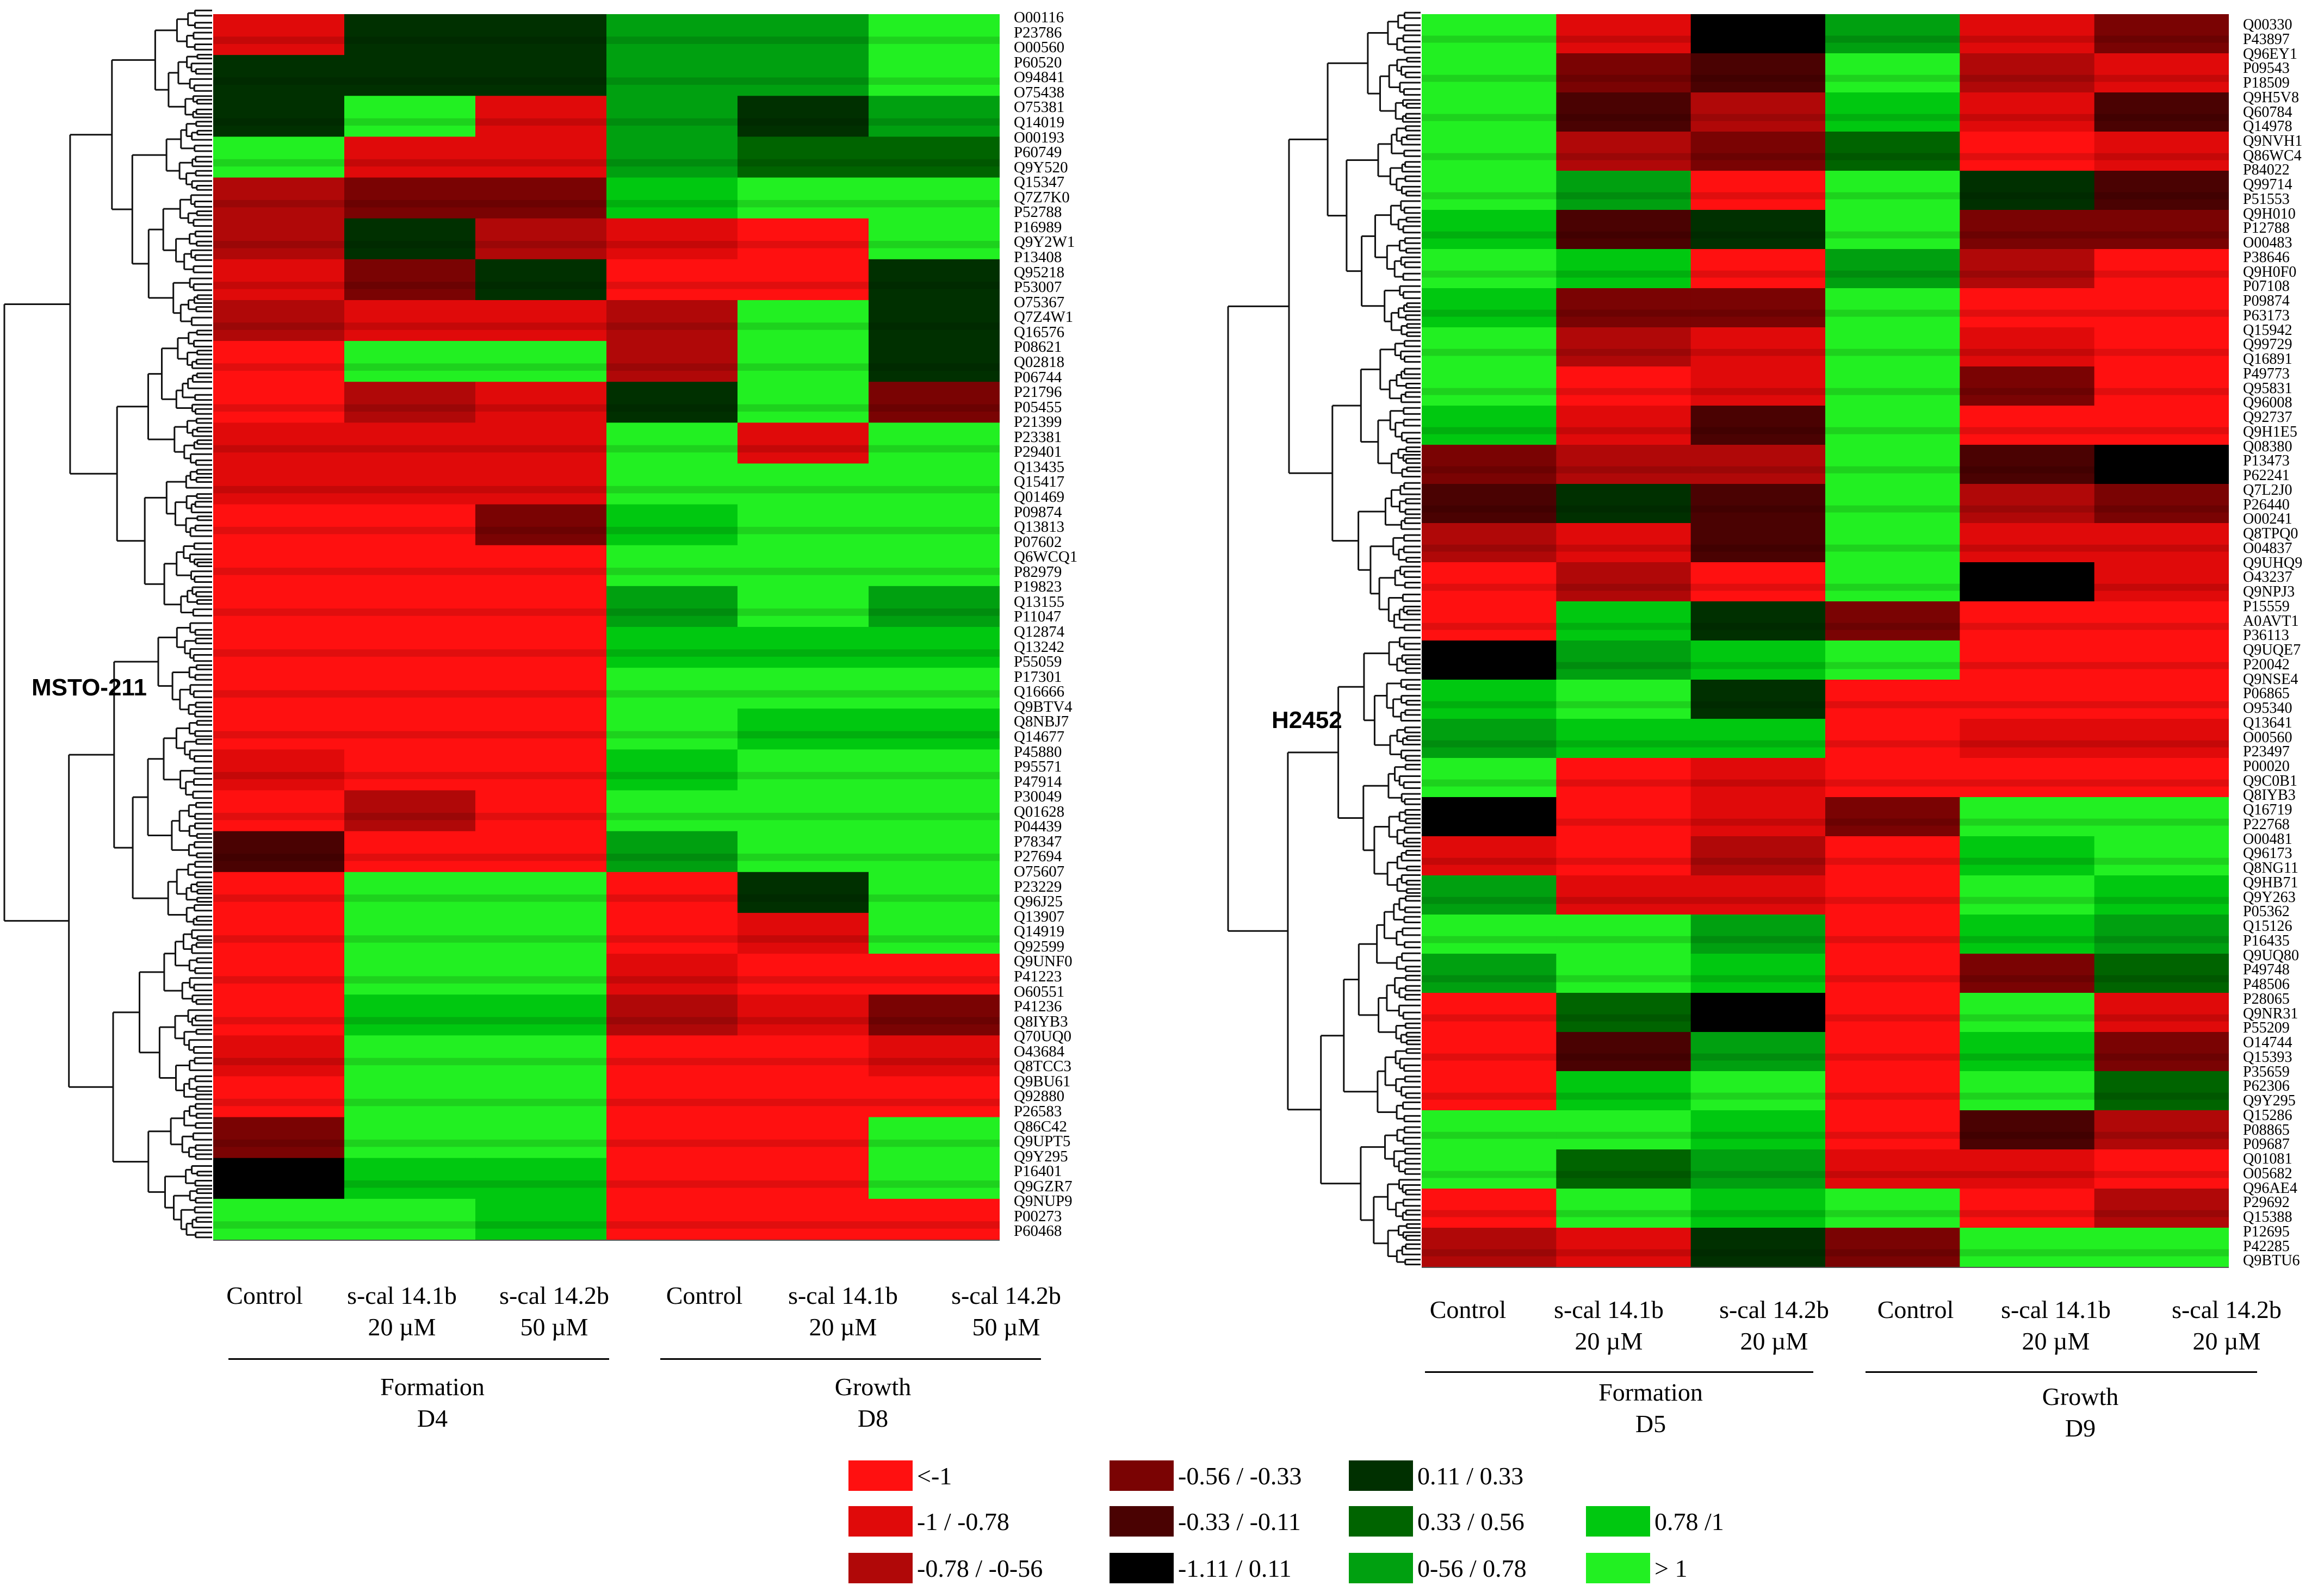 This screenshot has height=1592, width=2324. What do you see at coordinates (935, 1062) in the screenshot?
I see `msto211-cell-shade-r25-c5` at bounding box center [935, 1062].